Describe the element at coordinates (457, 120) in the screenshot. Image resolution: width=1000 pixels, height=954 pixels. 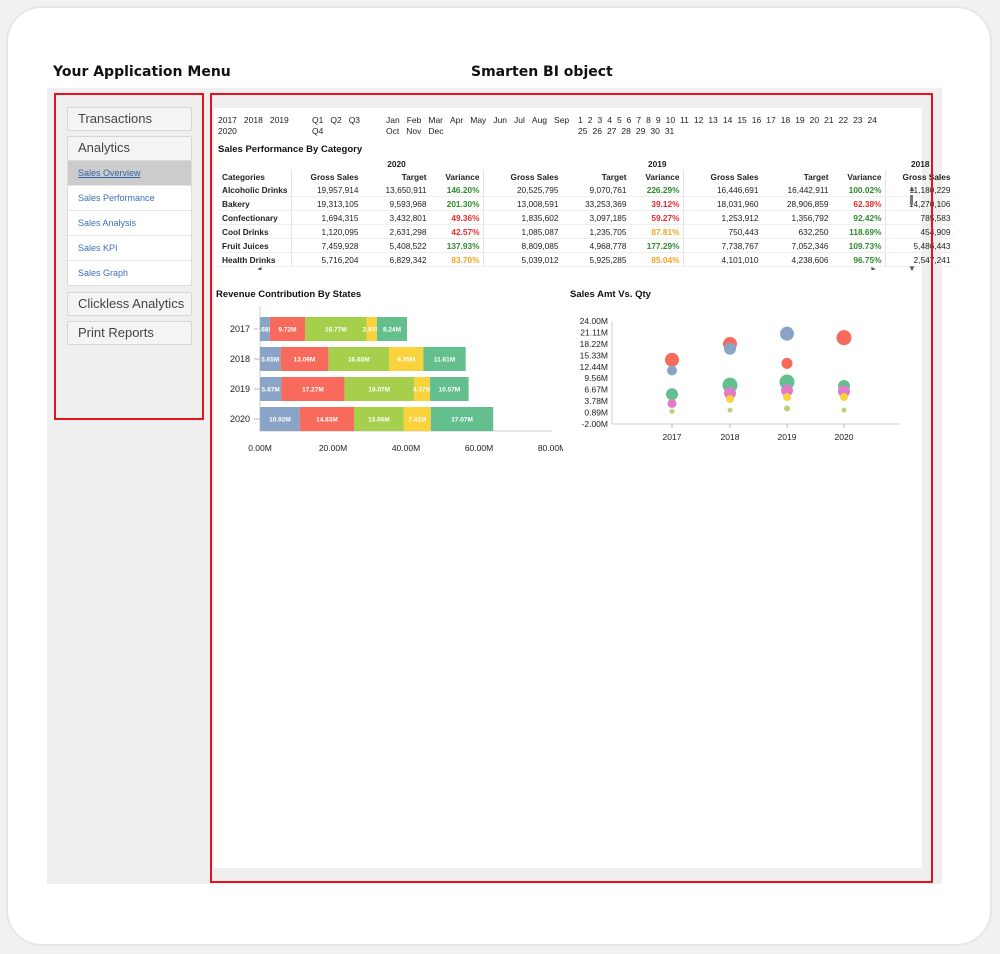
I see `month-filter: Apr` at that location.